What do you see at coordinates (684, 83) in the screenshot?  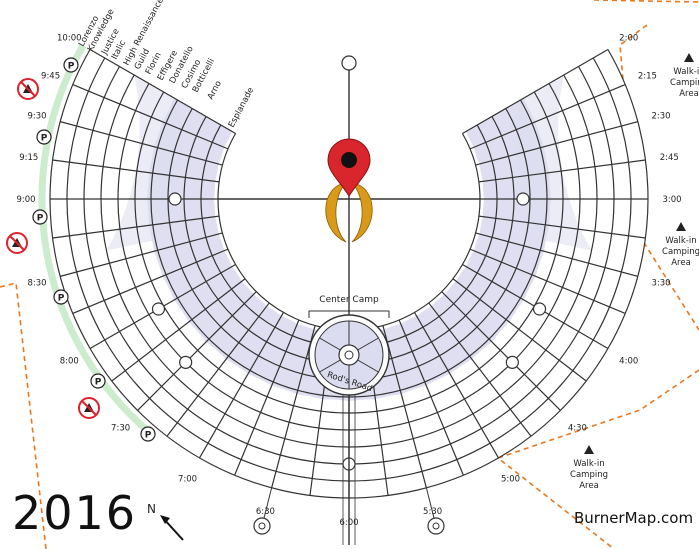 I see `walk-in-label-0-1: Camping` at bounding box center [684, 83].